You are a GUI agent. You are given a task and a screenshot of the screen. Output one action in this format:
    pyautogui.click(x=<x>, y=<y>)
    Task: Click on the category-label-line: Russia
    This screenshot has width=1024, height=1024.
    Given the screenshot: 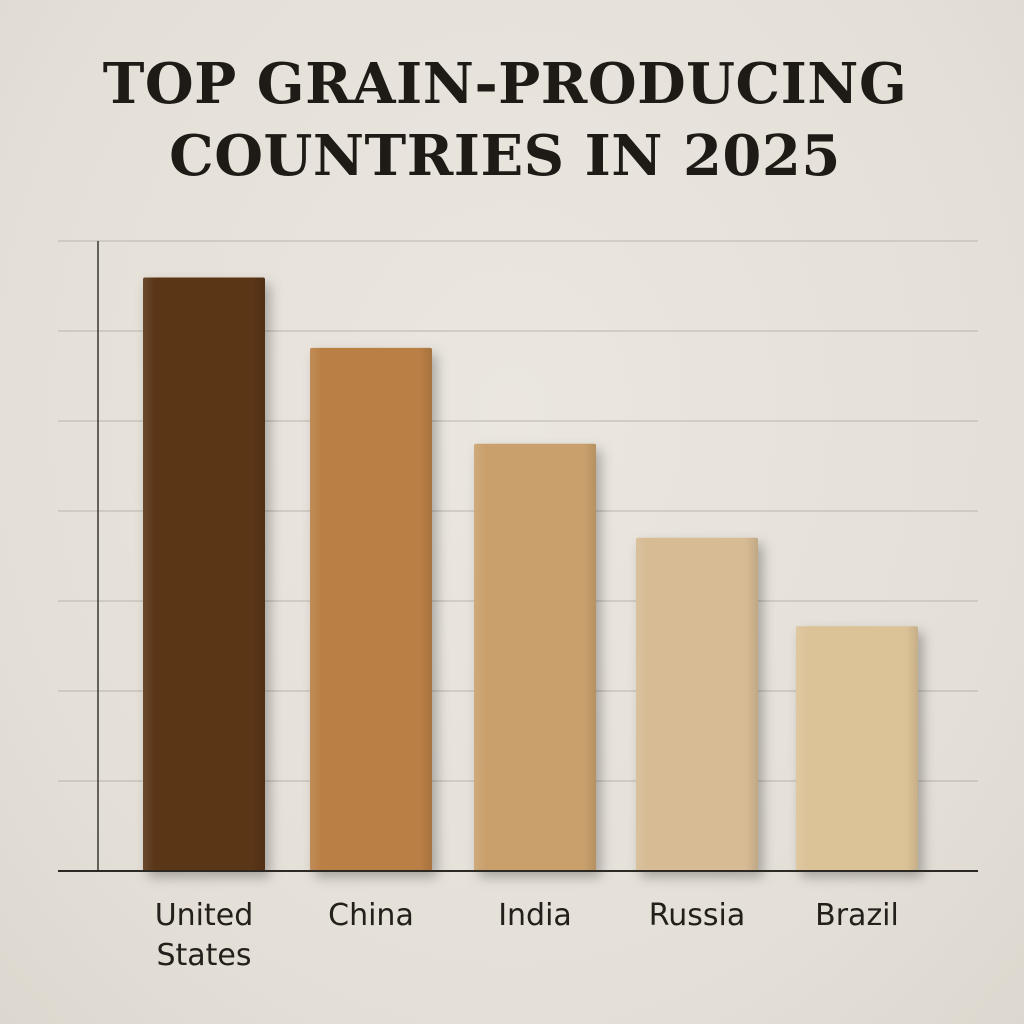 What is the action you would take?
    pyautogui.click(x=697, y=915)
    